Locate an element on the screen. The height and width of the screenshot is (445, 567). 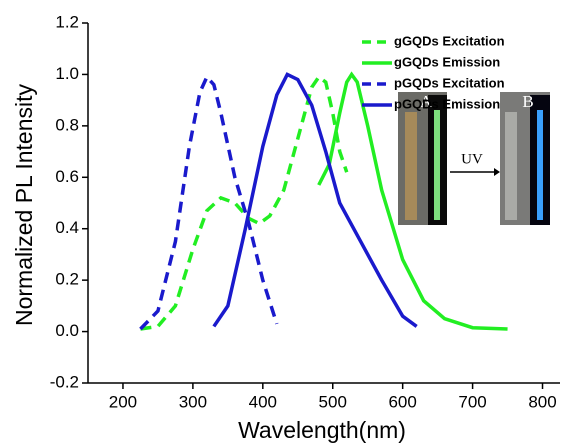
inset is located at coordinates (474, 158).